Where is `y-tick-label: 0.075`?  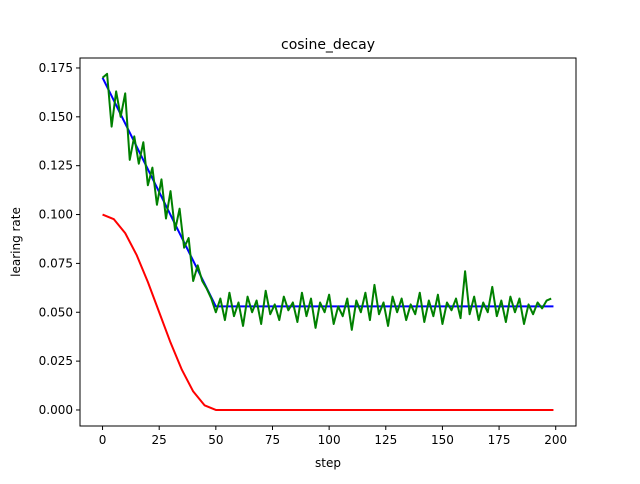 y-tick-label: 0.075 is located at coordinates (56, 263).